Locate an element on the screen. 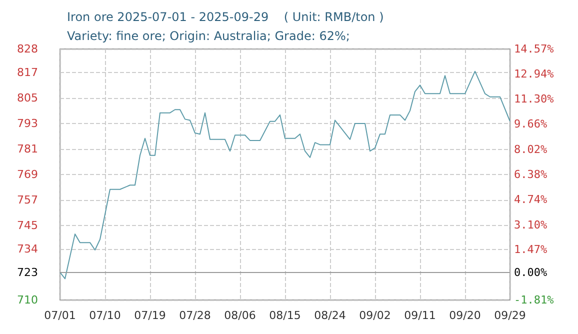 This screenshot has width=578, height=334. y-tick-label: 710 is located at coordinates (27, 300).